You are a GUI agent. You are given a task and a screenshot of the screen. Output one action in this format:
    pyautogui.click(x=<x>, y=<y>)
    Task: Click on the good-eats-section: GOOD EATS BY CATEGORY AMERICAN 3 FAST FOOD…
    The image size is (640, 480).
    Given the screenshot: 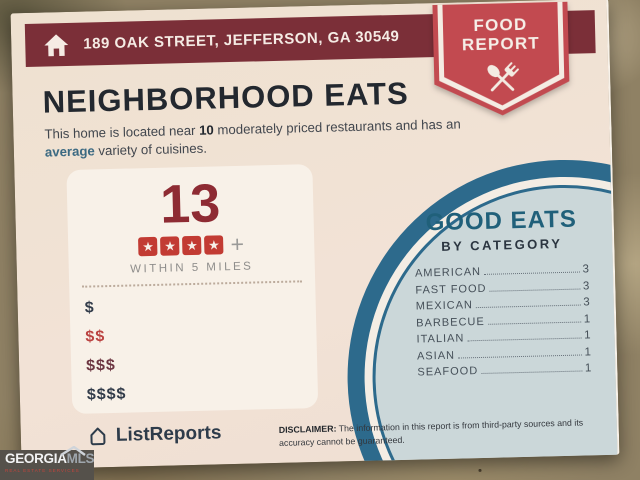 What is the action you would take?
    pyautogui.click(x=503, y=294)
    